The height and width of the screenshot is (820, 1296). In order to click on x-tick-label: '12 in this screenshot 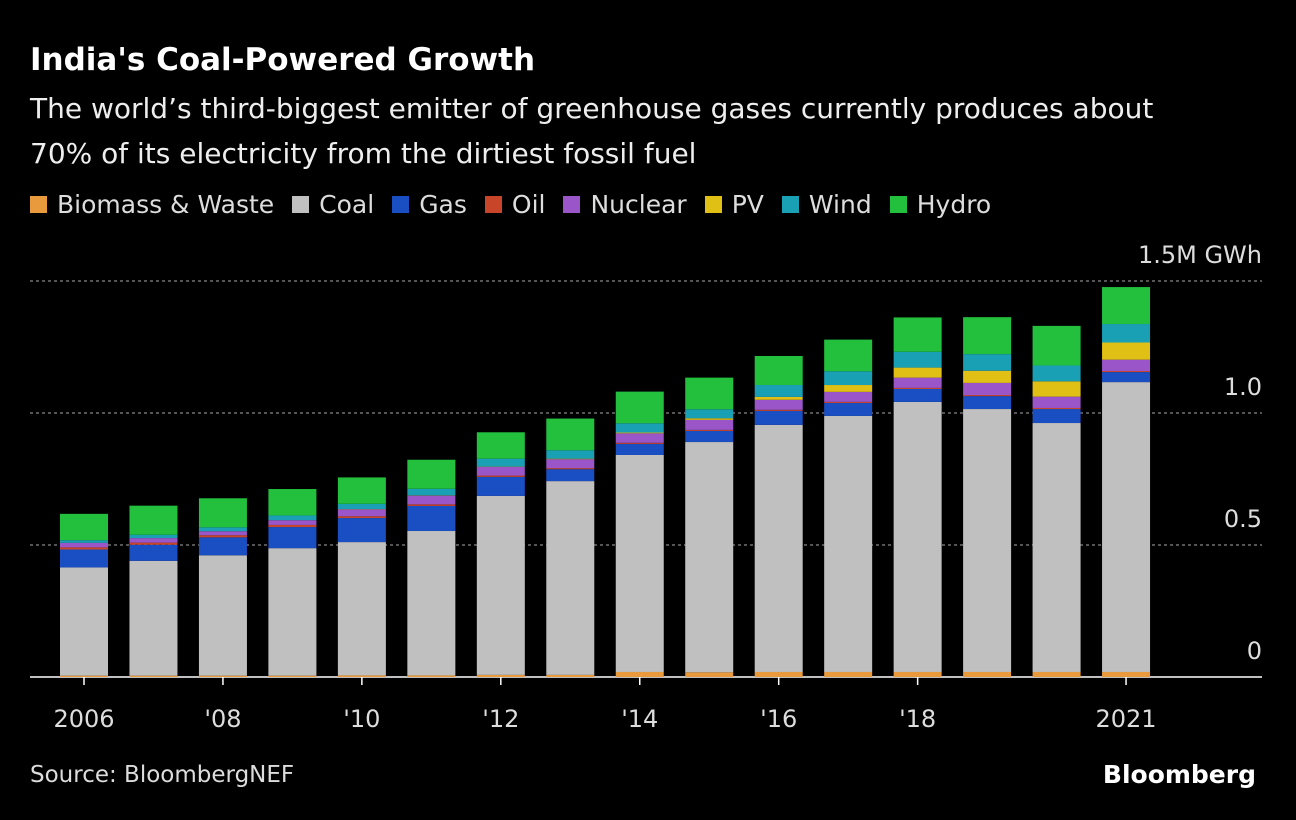, I will do `click(500, 719)`.